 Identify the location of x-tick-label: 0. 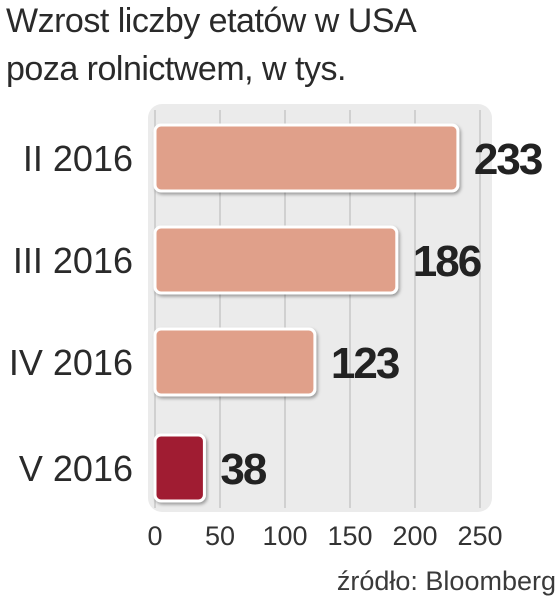
(154, 536).